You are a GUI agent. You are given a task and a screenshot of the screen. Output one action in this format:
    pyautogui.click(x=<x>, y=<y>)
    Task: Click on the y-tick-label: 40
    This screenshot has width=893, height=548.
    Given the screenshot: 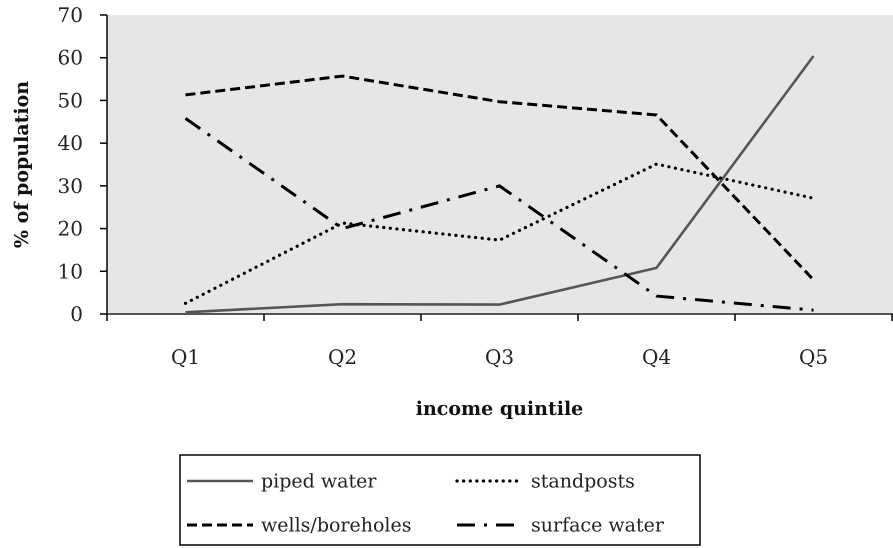 What is the action you would take?
    pyautogui.click(x=70, y=143)
    